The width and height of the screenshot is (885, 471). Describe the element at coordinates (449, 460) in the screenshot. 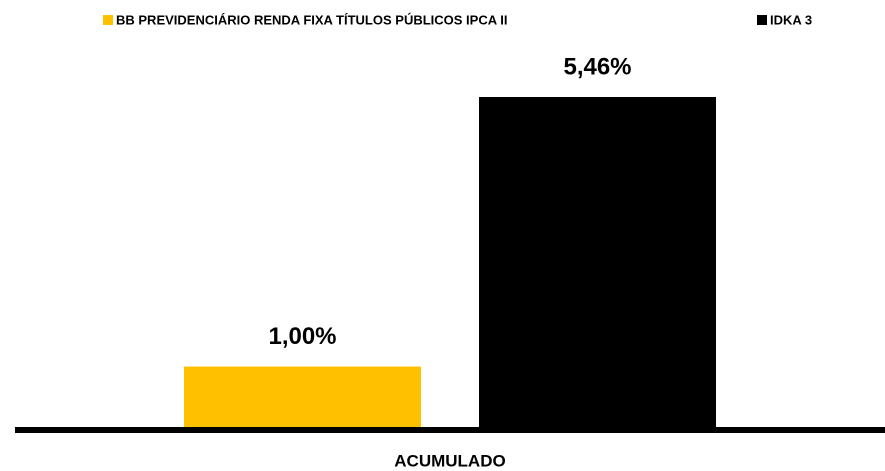

I see `x-tick-label: ACUMULADO` at that location.